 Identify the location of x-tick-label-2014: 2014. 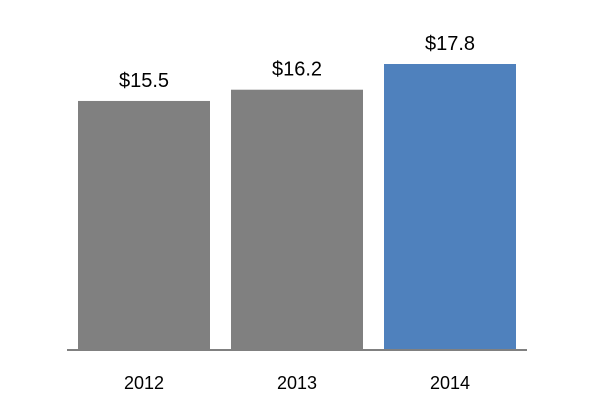
(450, 383).